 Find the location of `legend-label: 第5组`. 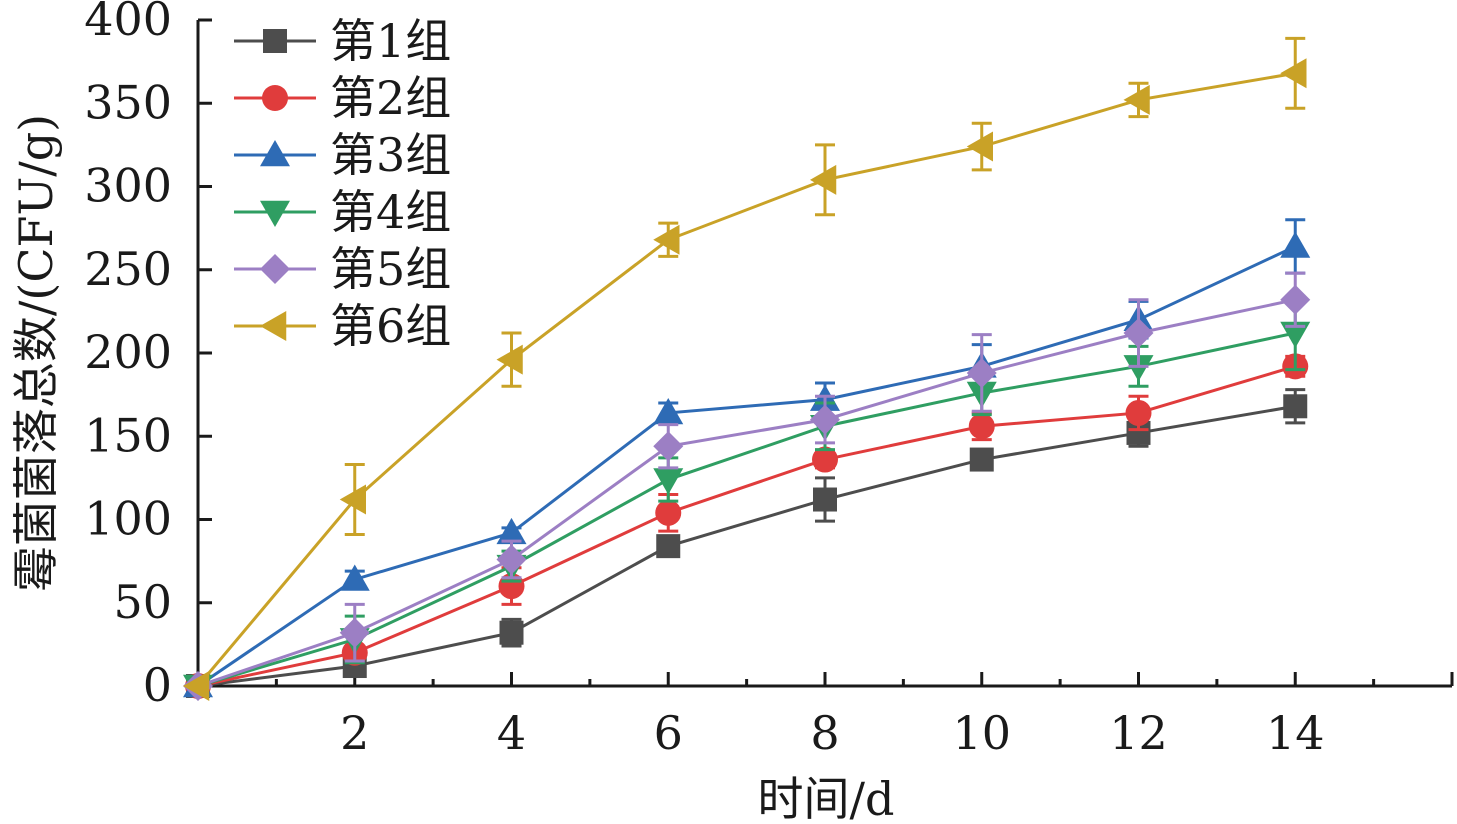

legend-label: 第5组 is located at coordinates (390, 269).